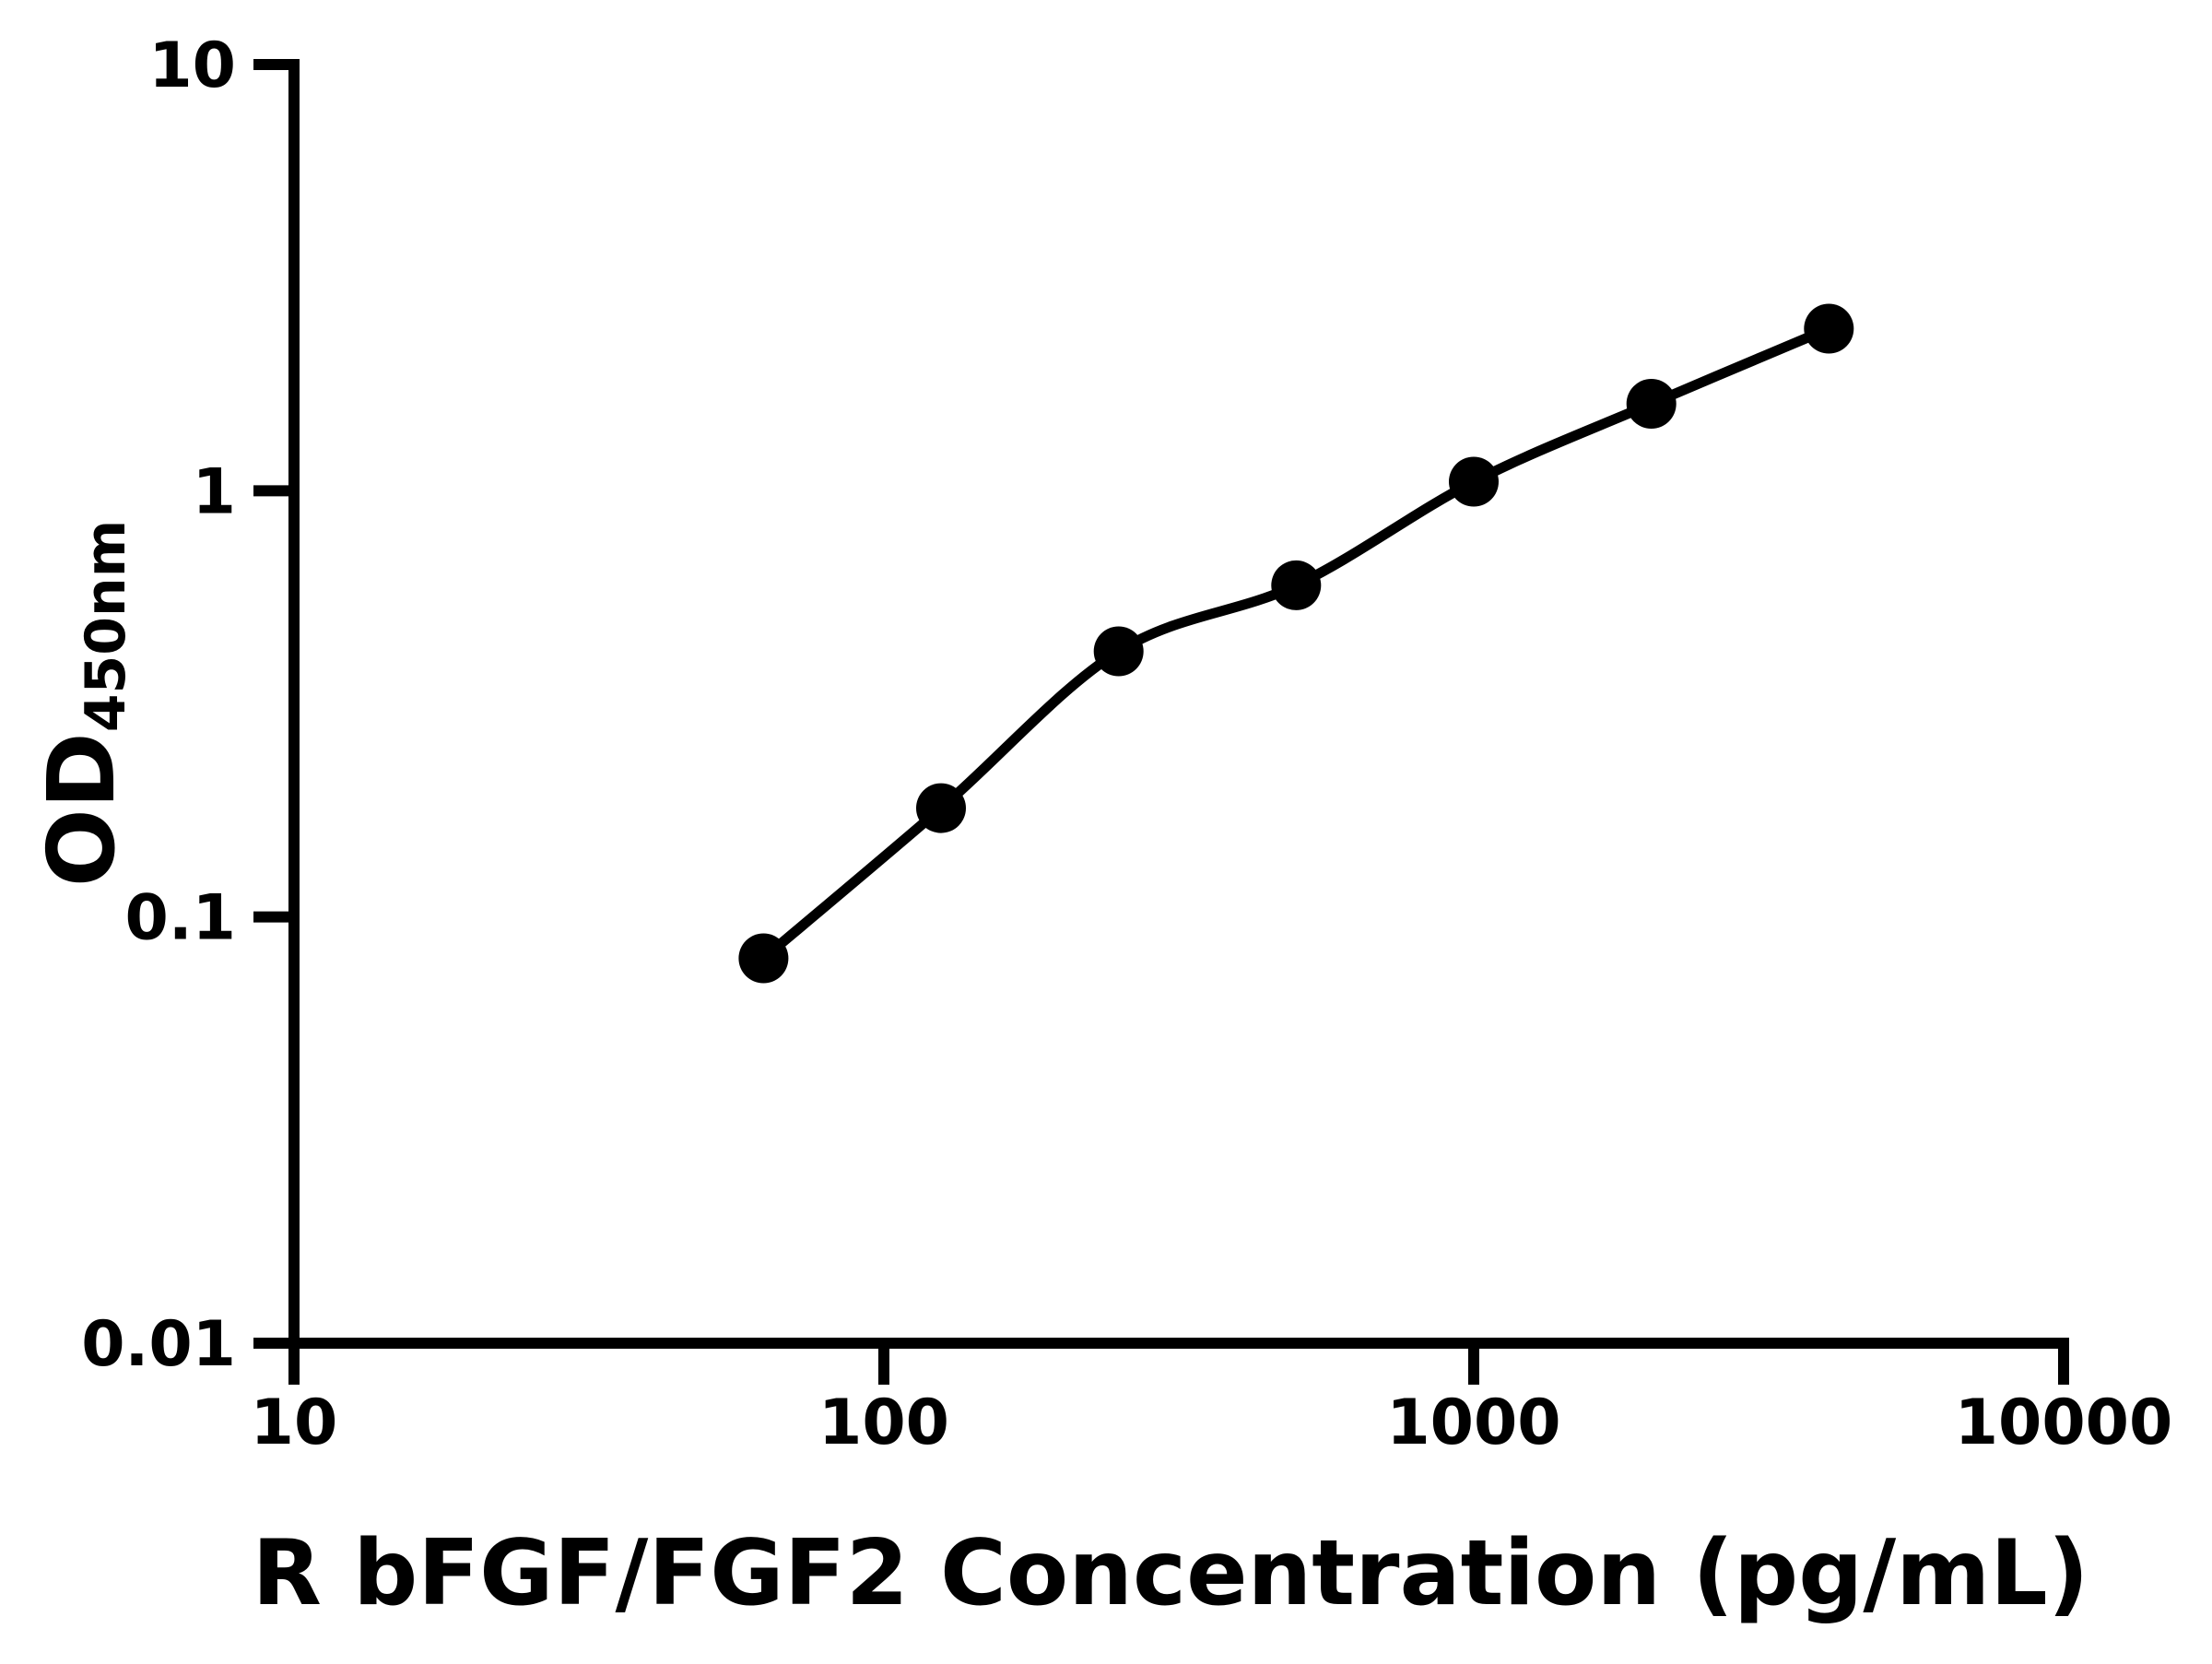 This screenshot has width=2212, height=1664. Describe the element at coordinates (158, 1344) in the screenshot. I see `y-tick-label: 0.01` at that location.